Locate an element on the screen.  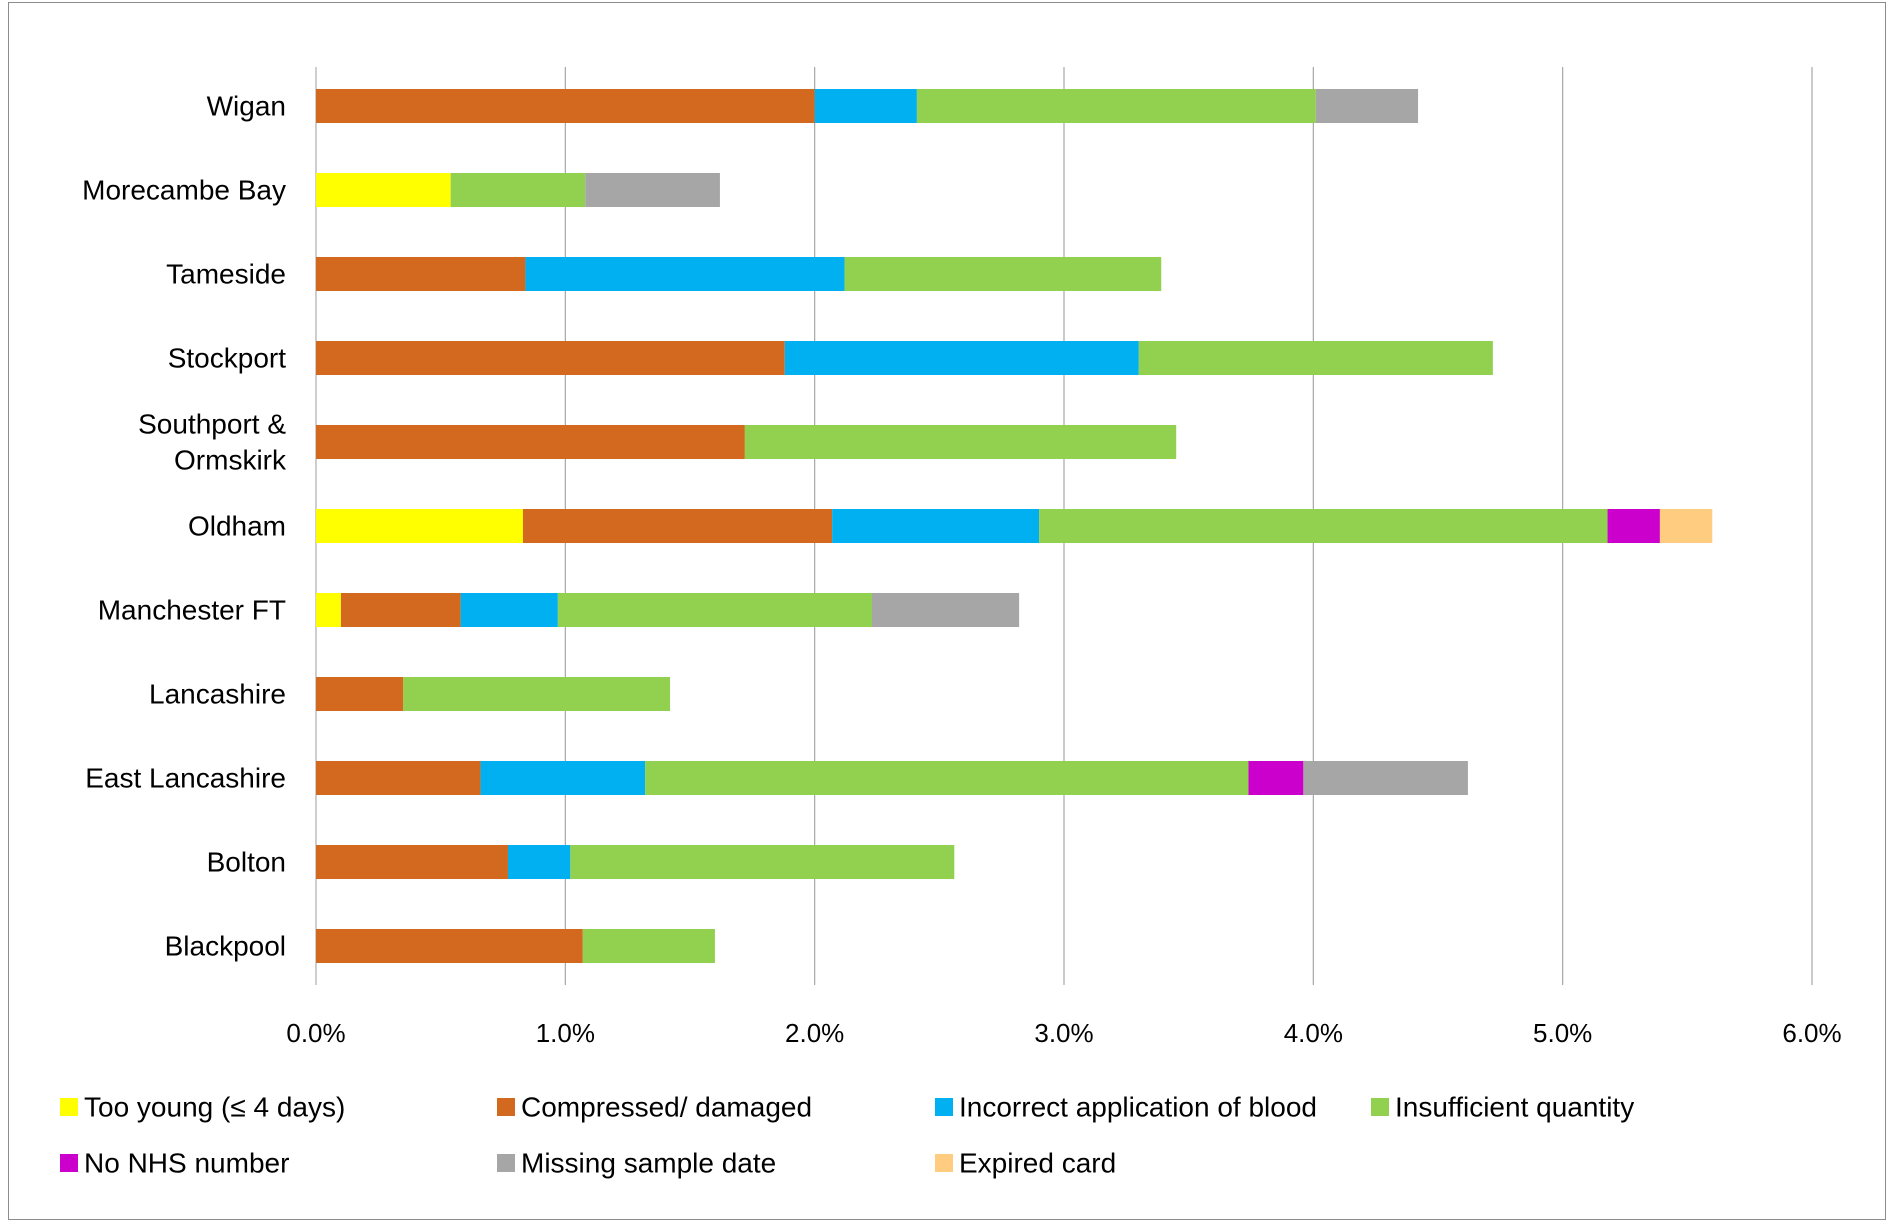
x-tick-label: 4.0% is located at coordinates (1313, 1033).